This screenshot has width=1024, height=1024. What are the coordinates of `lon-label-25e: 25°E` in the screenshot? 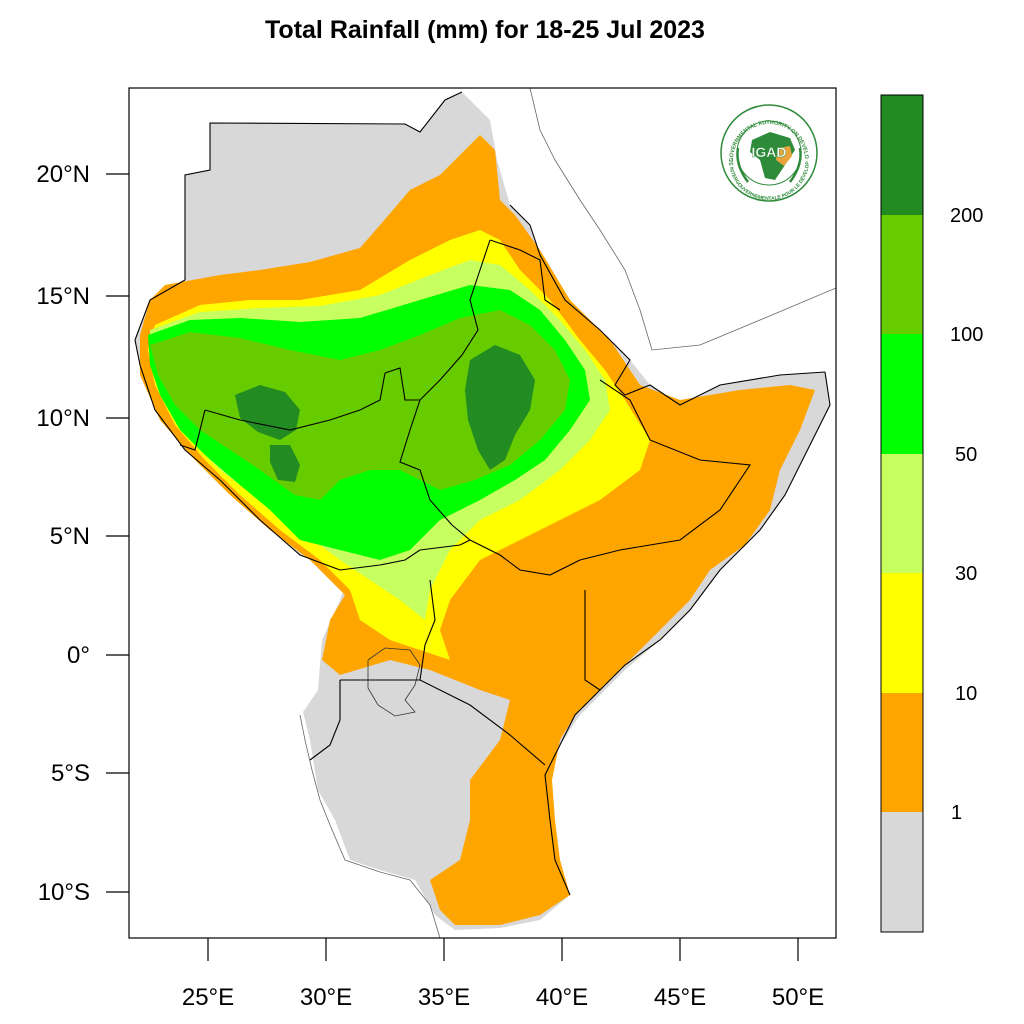 It's located at (208, 997).